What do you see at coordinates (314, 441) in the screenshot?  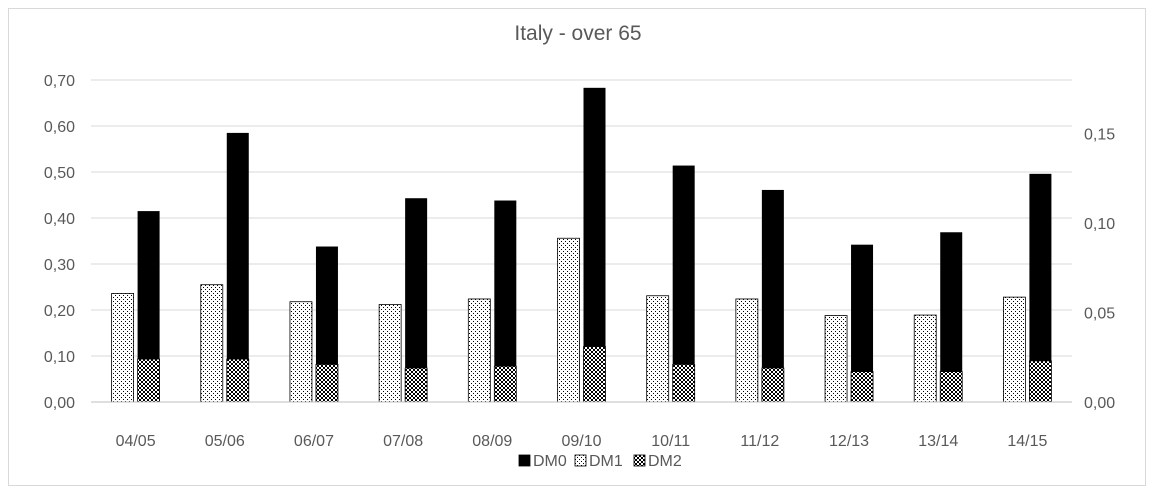 I see `x-tick-label: 06/07` at bounding box center [314, 441].